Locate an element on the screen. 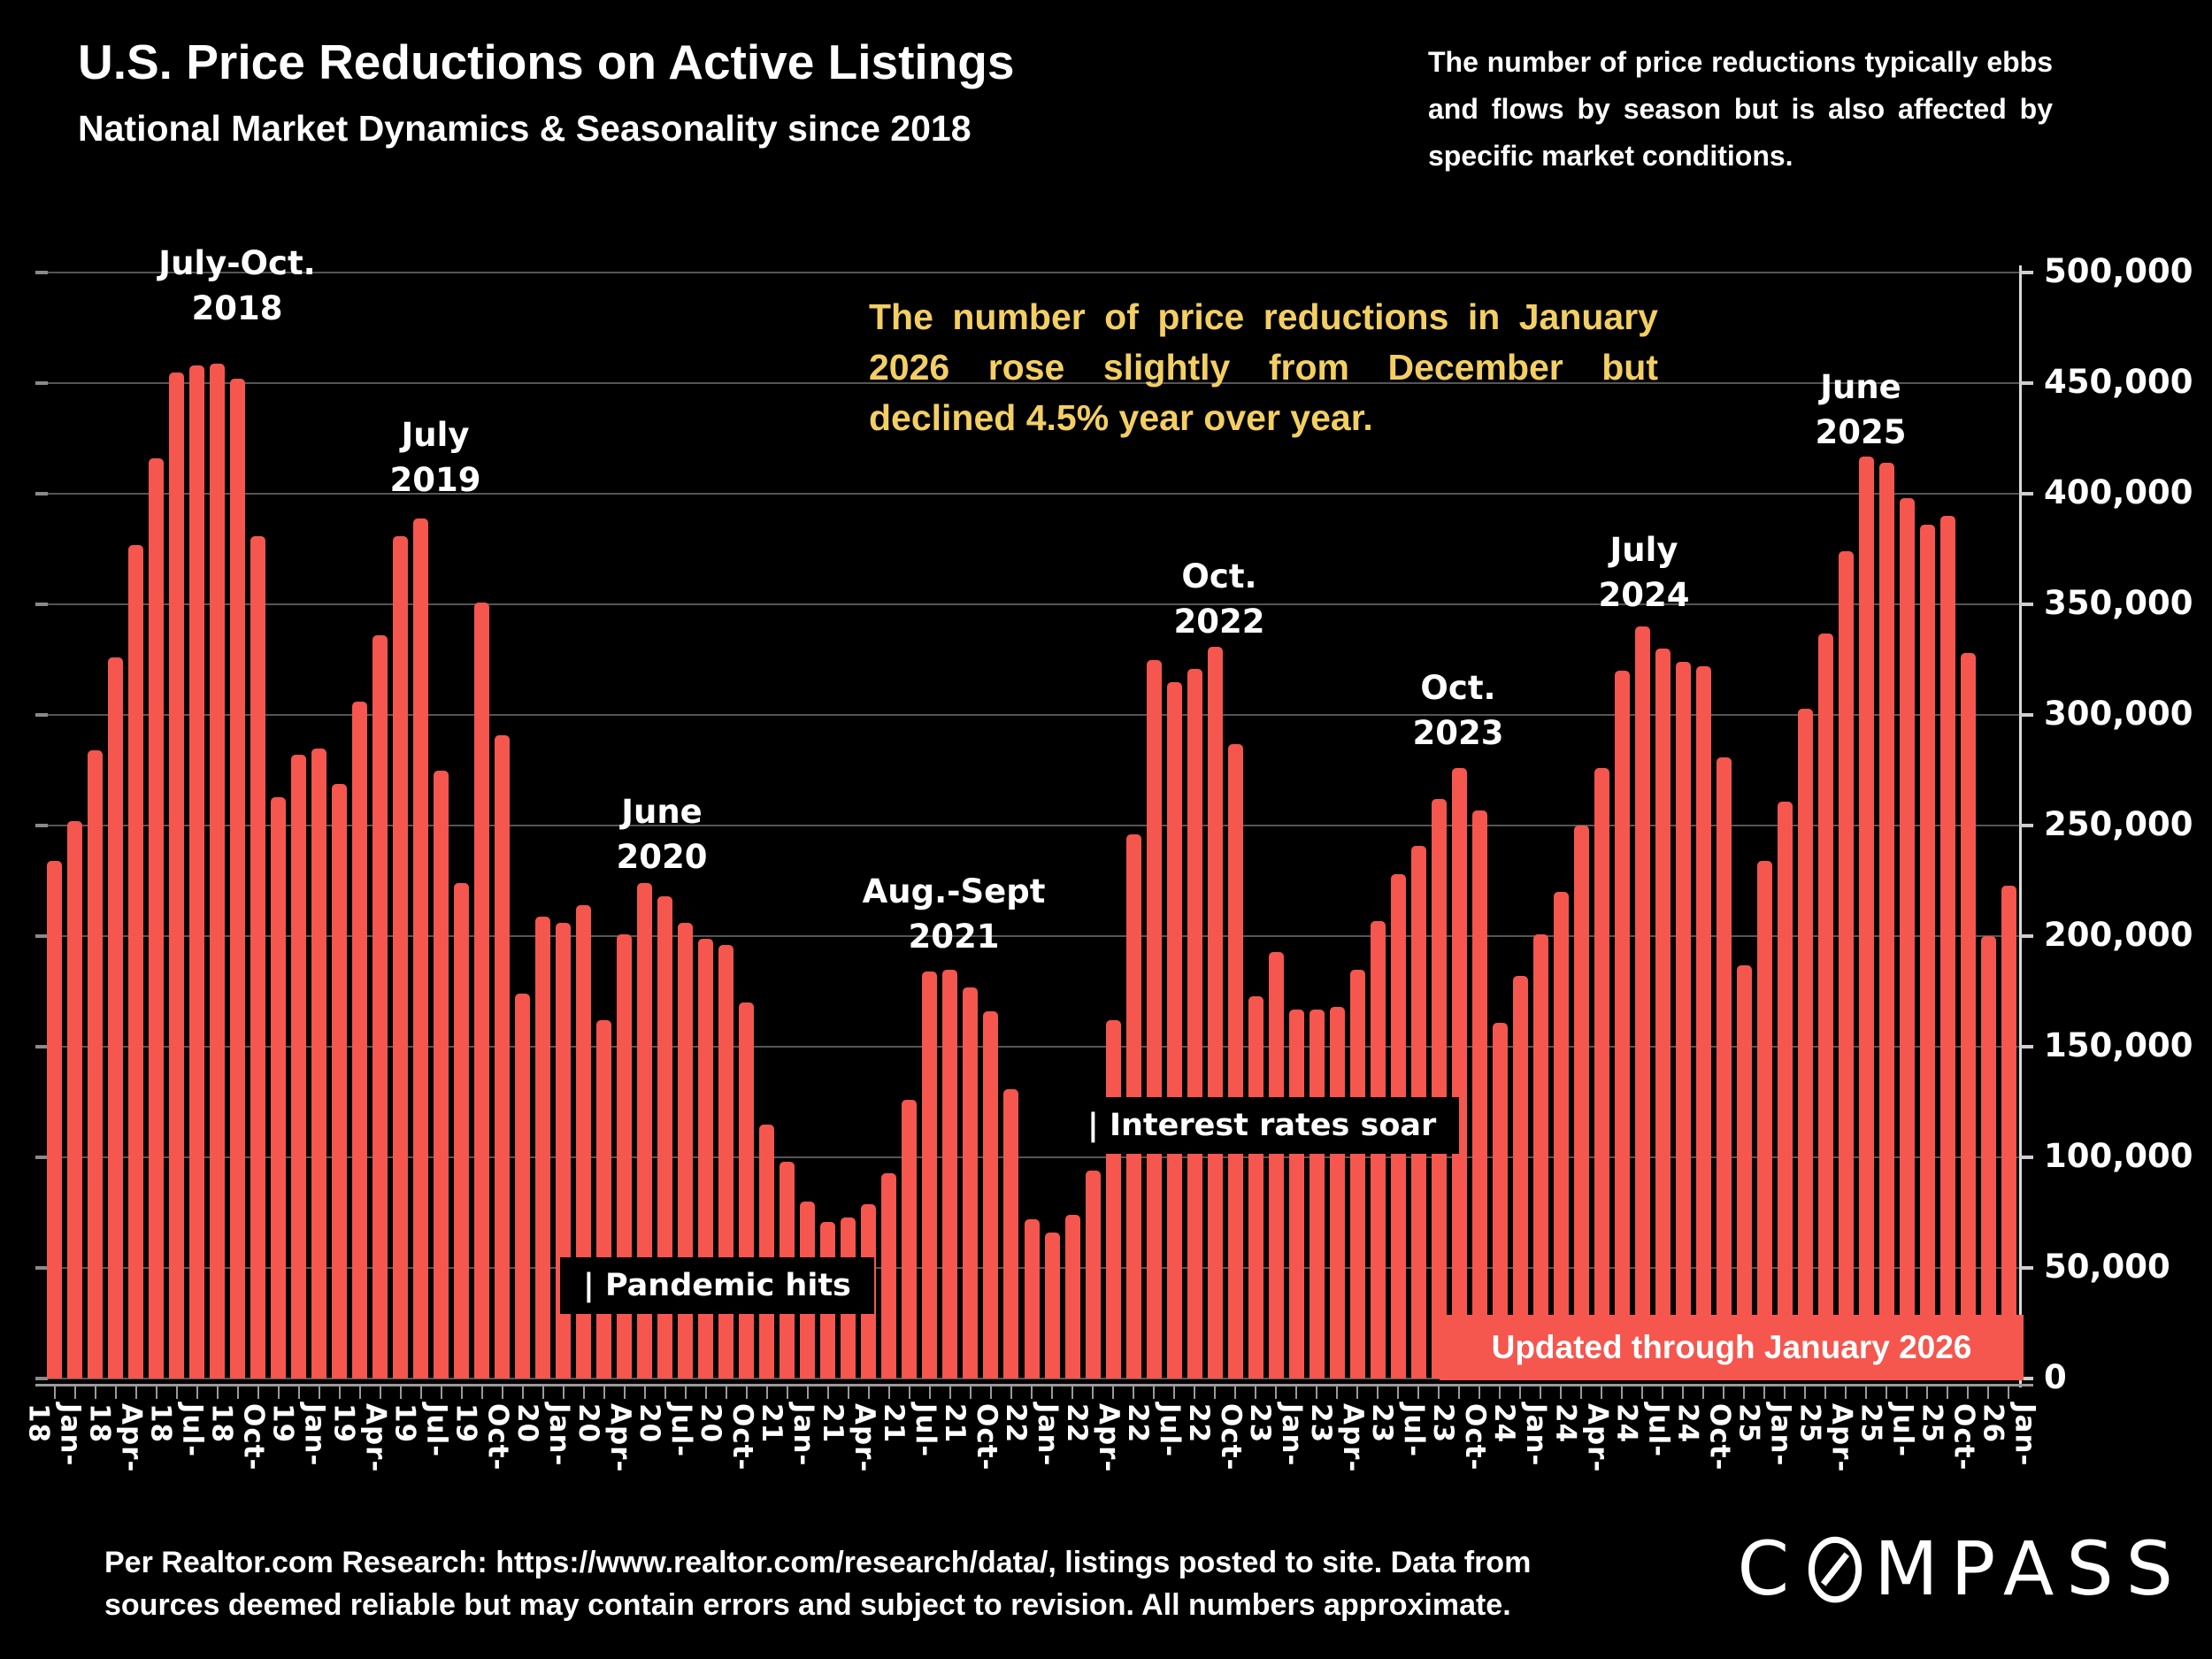  gridline-100,000 is located at coordinates (1032, 1157).